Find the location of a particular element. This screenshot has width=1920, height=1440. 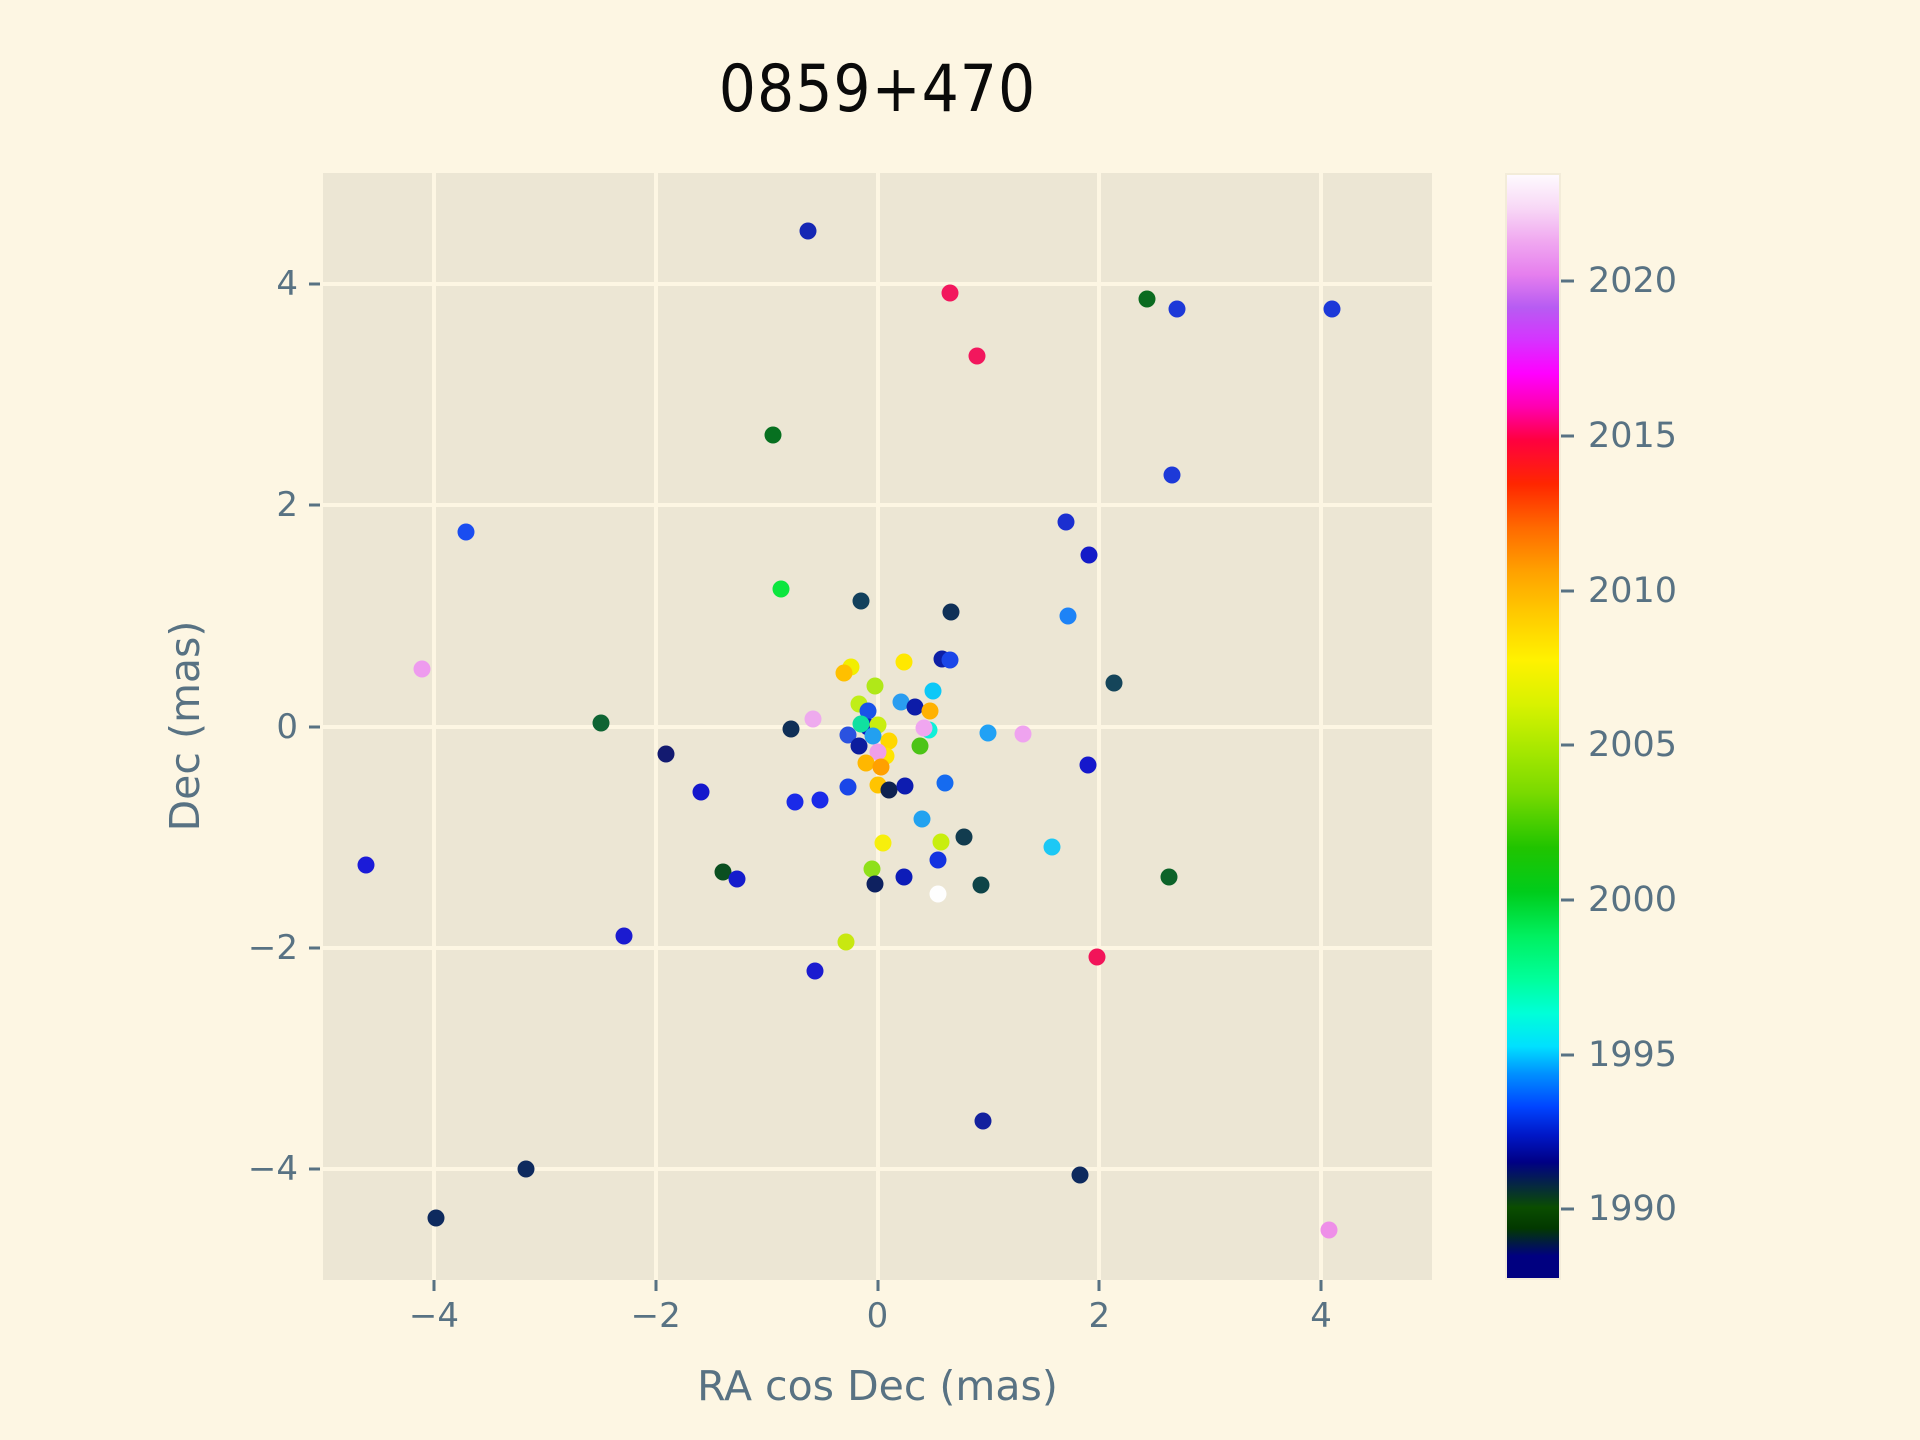

colorbar-tick-label: 2010 is located at coordinates (1633, 590).